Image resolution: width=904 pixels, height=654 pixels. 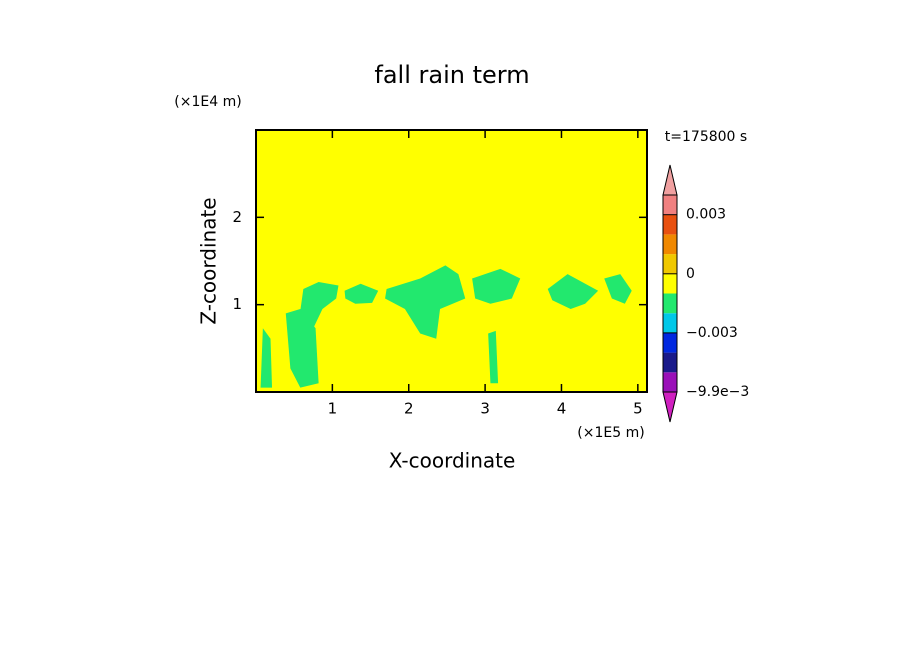 What do you see at coordinates (706, 215) in the screenshot?
I see `colorbar-tick-label: 0.003` at bounding box center [706, 215].